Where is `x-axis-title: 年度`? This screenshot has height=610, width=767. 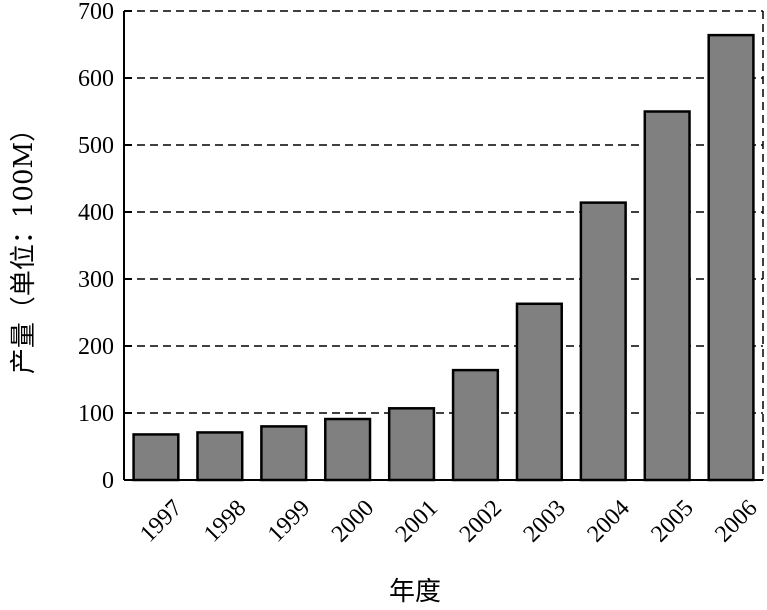 x-axis-title: 年度 is located at coordinates (415, 592).